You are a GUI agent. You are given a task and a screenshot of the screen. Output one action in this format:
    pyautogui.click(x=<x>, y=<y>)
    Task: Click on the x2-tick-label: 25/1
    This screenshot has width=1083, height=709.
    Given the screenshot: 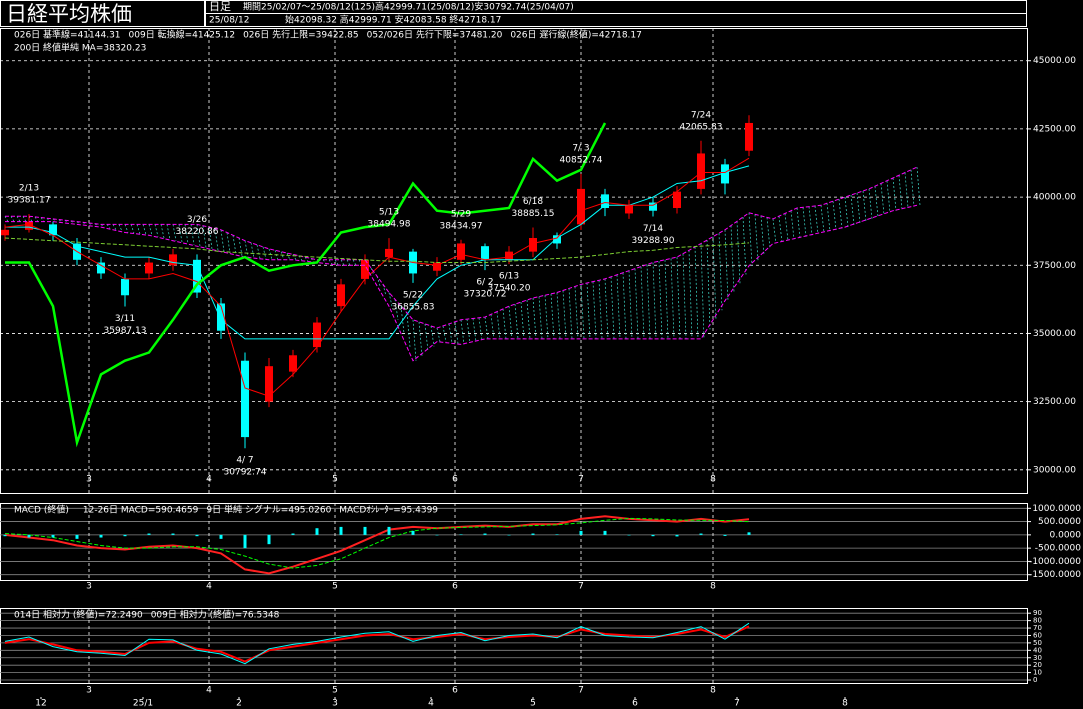 What is the action you would take?
    pyautogui.click(x=143, y=704)
    